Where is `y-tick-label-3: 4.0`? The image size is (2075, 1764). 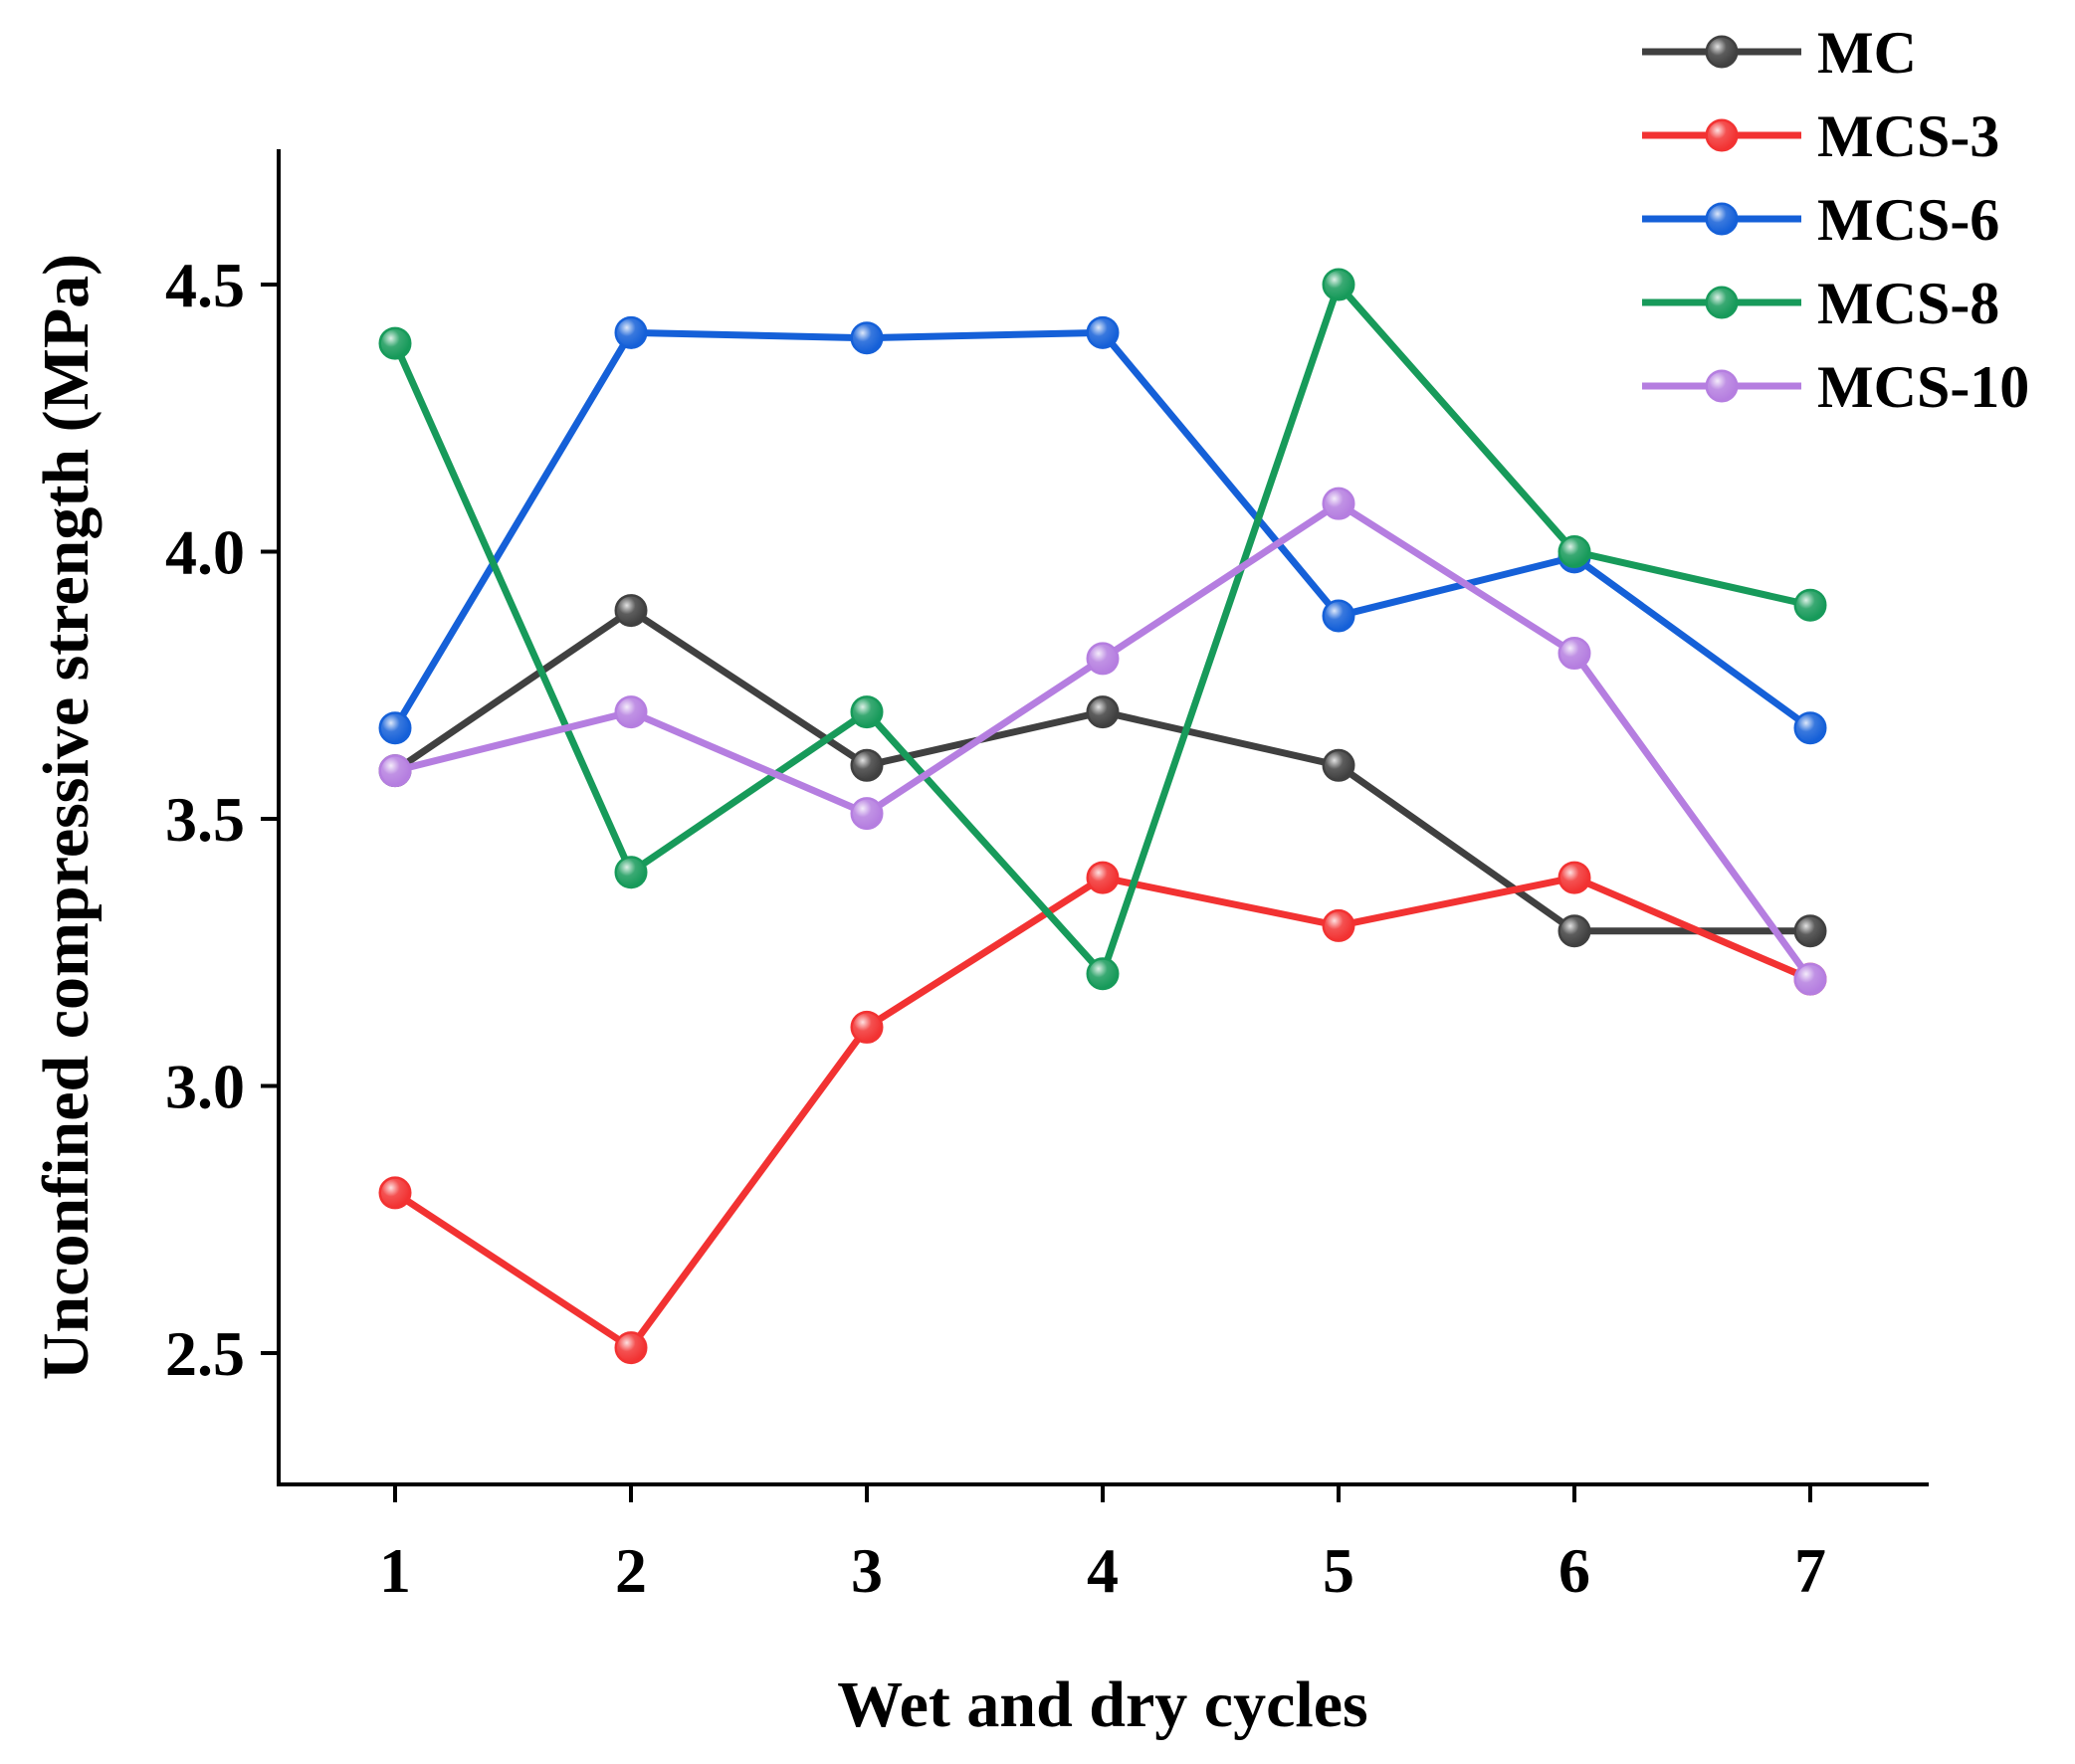 y-tick-label-3: 4.0 is located at coordinates (205, 552).